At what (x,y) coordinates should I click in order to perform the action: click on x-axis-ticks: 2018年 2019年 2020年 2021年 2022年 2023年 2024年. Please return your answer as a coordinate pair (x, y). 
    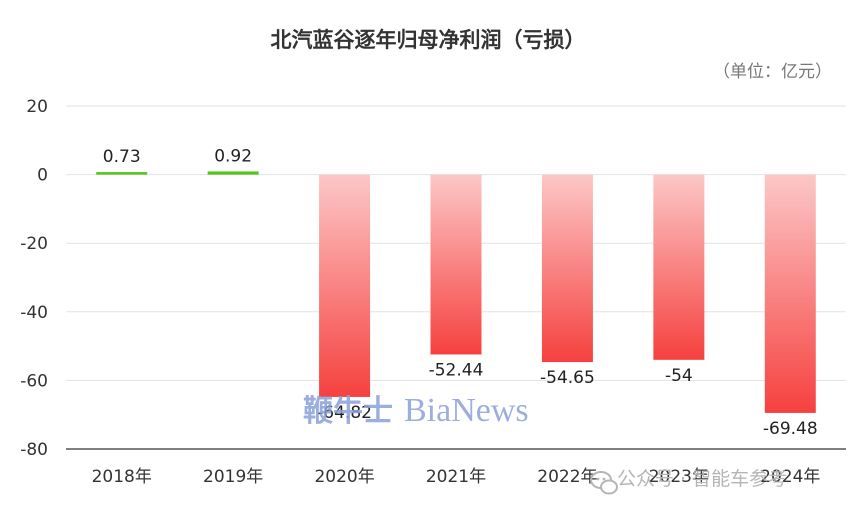
    Looking at the image, I should click on (456, 477).